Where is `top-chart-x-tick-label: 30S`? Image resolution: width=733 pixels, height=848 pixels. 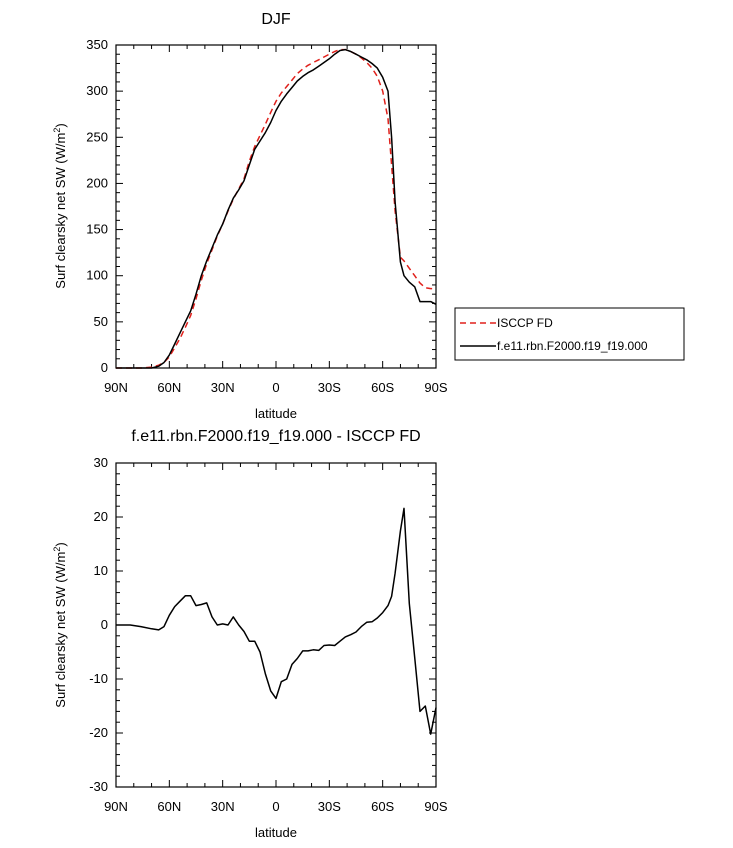
top-chart-x-tick-label: 30S is located at coordinates (329, 387).